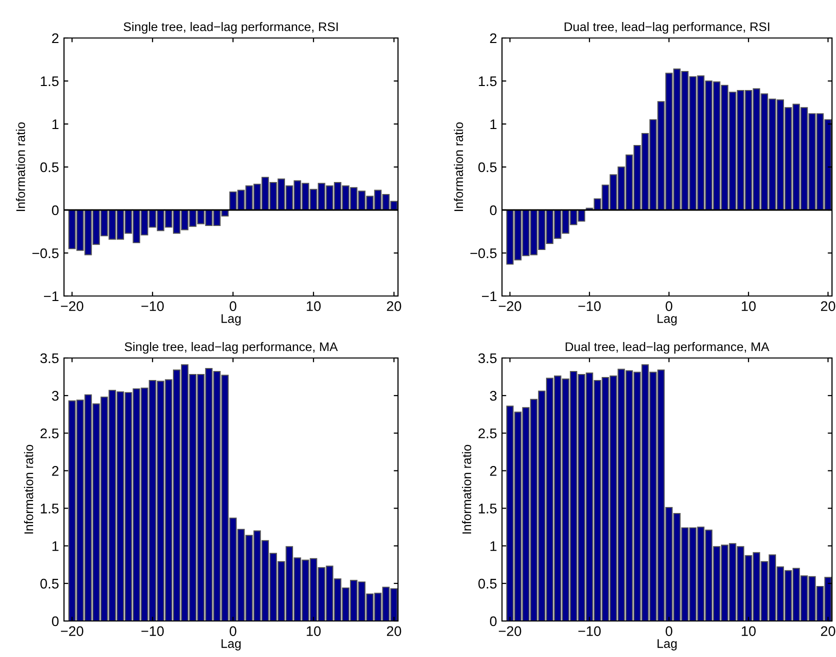 The height and width of the screenshot is (657, 836). I want to click on chart-title: Dual tree, lead−lag performance, RSI, so click(667, 28).